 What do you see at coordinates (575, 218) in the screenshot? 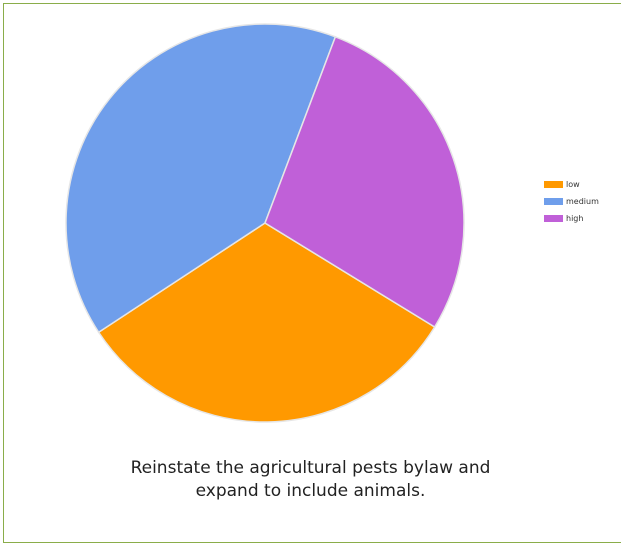
I see `legend-label-high: high` at bounding box center [575, 218].